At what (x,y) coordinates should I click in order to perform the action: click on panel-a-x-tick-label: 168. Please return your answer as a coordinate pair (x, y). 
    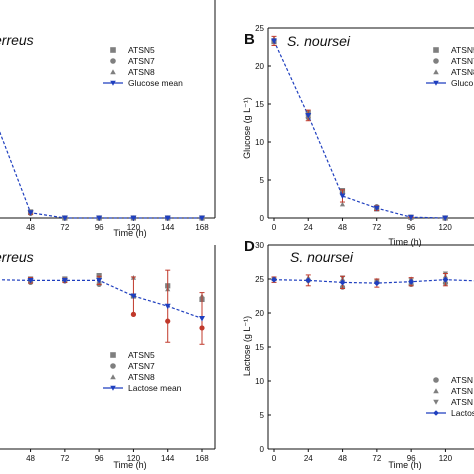
    Looking at the image, I should click on (202, 227).